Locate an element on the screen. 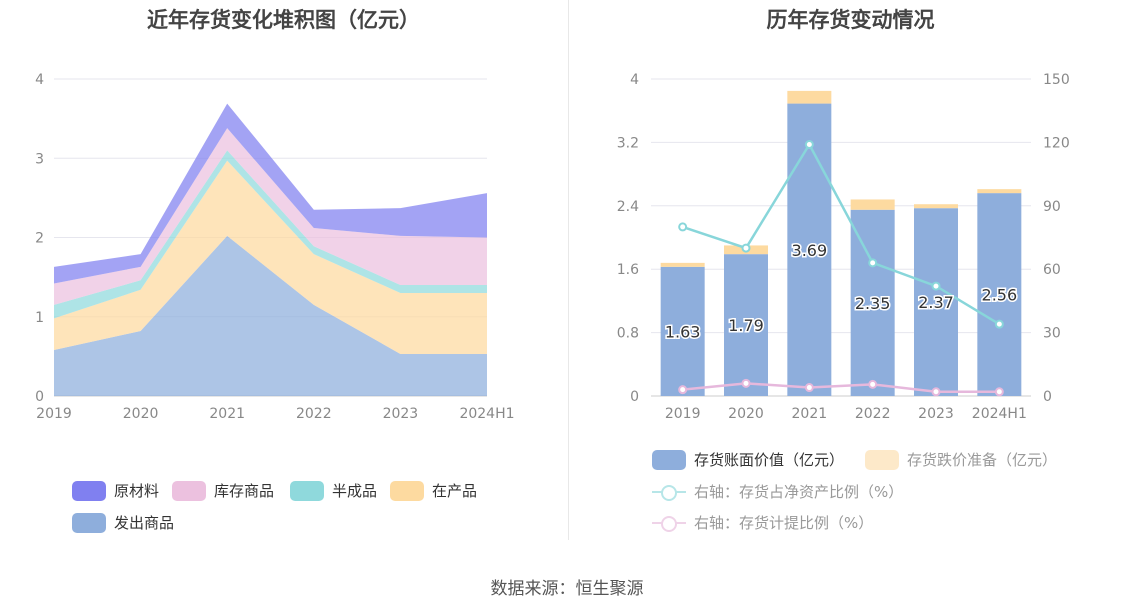 This screenshot has height=612, width=1134. legend-swatch-book-value is located at coordinates (669, 459).